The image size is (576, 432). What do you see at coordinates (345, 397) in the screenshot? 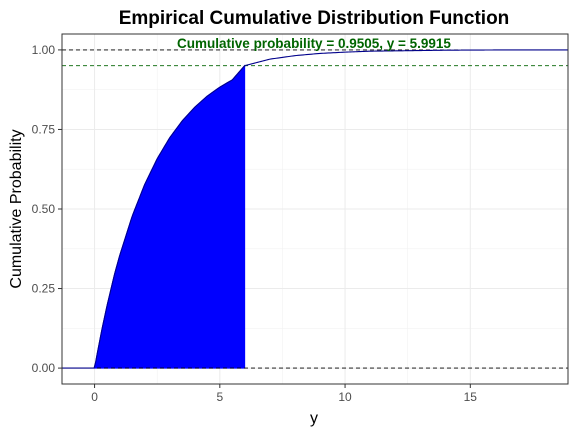
I see `x-tick-label: 10` at bounding box center [345, 397].